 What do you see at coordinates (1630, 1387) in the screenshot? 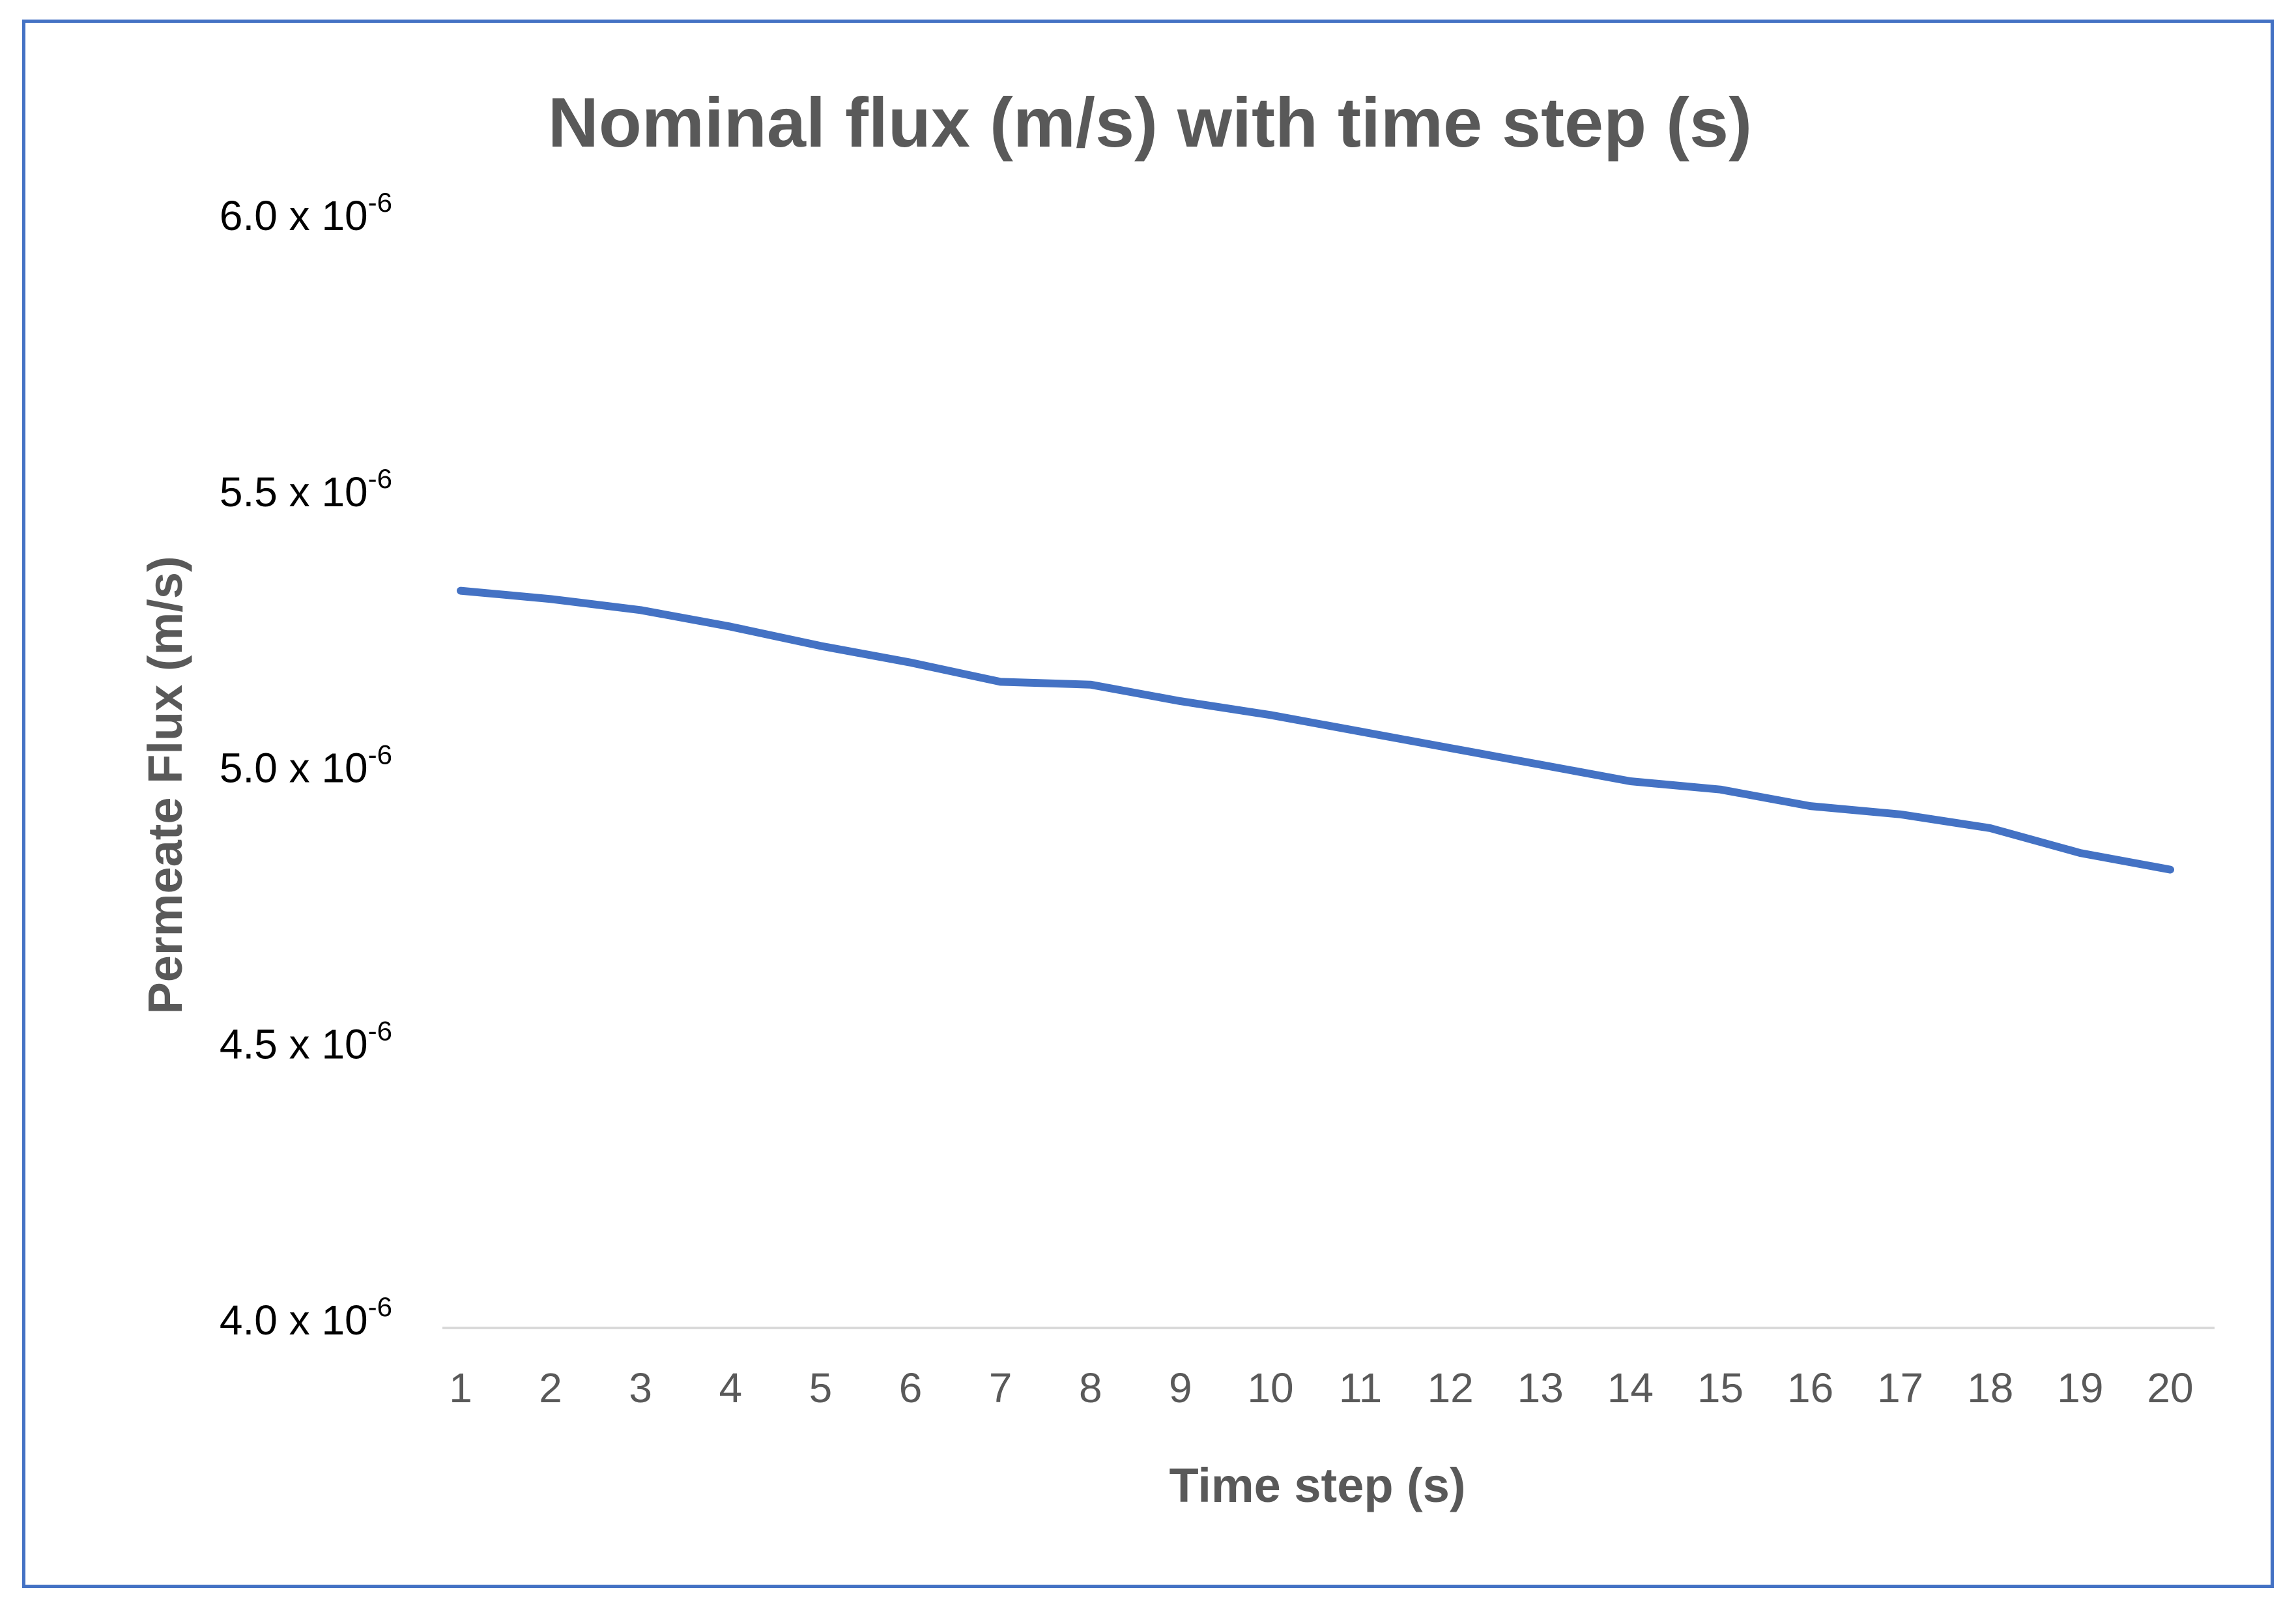
I see `x-tick-label: 14` at bounding box center [1630, 1387].